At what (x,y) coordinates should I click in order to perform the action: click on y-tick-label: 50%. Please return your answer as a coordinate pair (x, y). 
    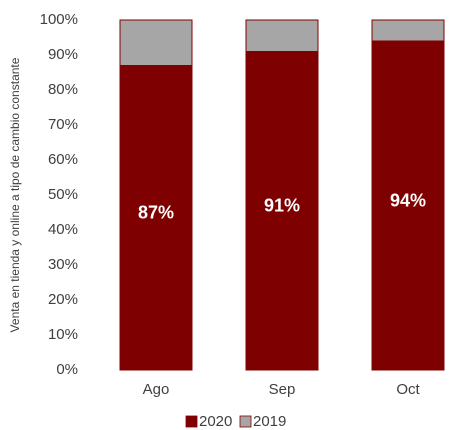
    Looking at the image, I should click on (63, 194).